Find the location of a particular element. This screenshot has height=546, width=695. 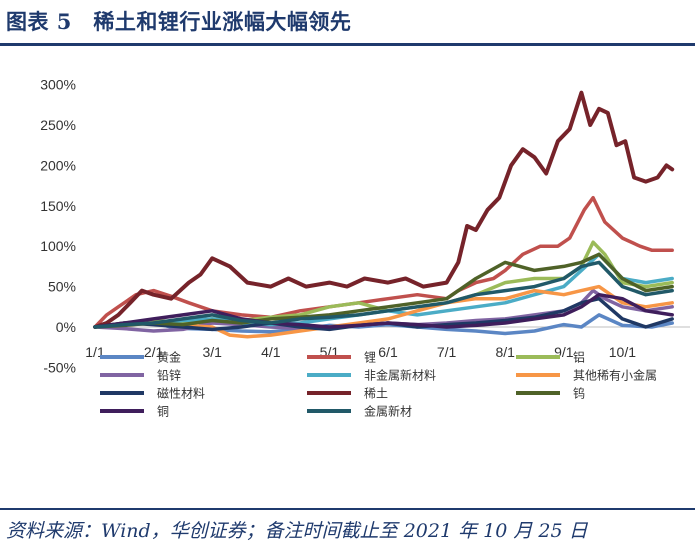

legend-item: 铜 is located at coordinates (134, 411).